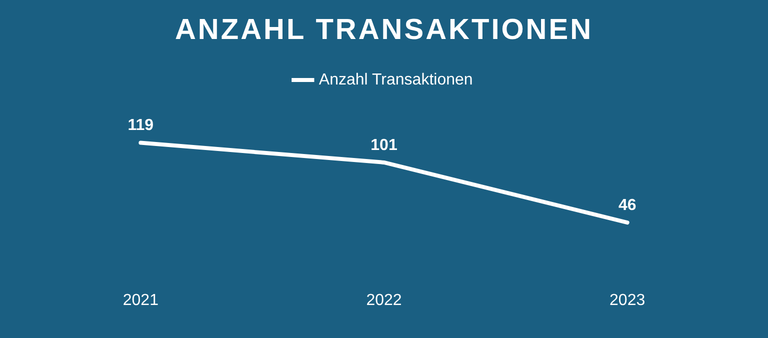 The image size is (768, 338). Describe the element at coordinates (140, 300) in the screenshot. I see `x-tick-label: 2021` at that location.